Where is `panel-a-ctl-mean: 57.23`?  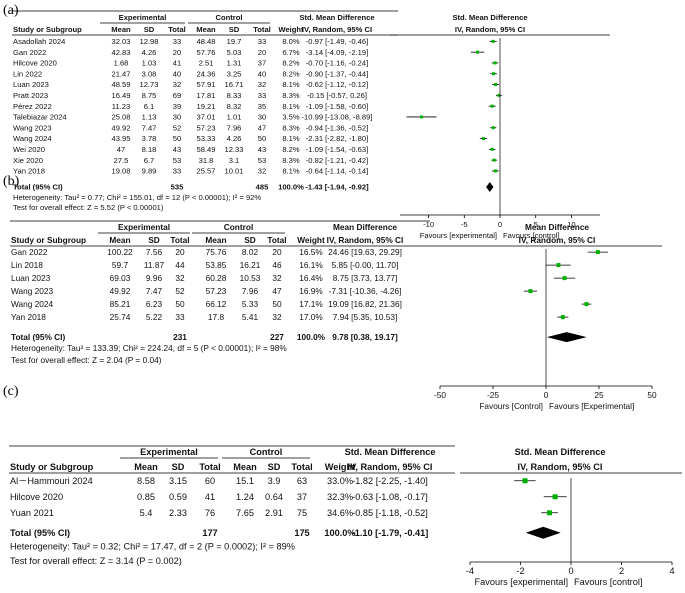
panel-a-ctl-mean: 57.23 is located at coordinates (205, 127).